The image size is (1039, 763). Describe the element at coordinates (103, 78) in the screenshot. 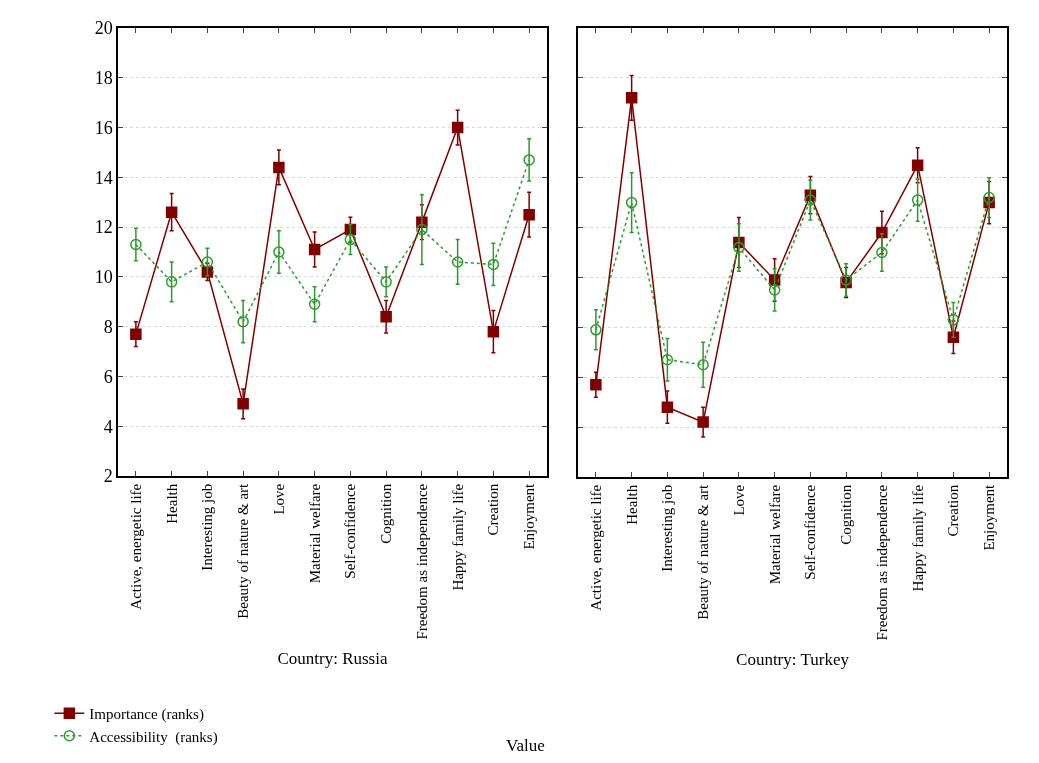

I see `y-tick-label: 18` at that location.